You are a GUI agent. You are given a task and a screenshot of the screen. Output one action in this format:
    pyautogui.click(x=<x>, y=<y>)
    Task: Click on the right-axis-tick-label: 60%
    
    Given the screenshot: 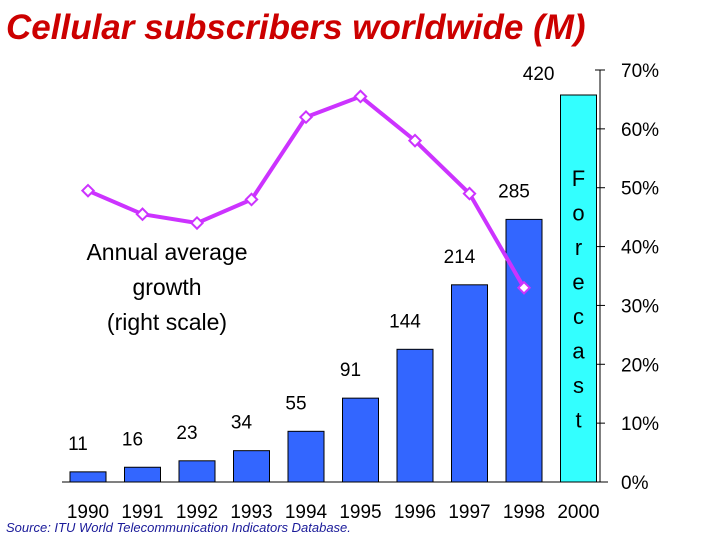 What is the action you would take?
    pyautogui.click(x=640, y=130)
    